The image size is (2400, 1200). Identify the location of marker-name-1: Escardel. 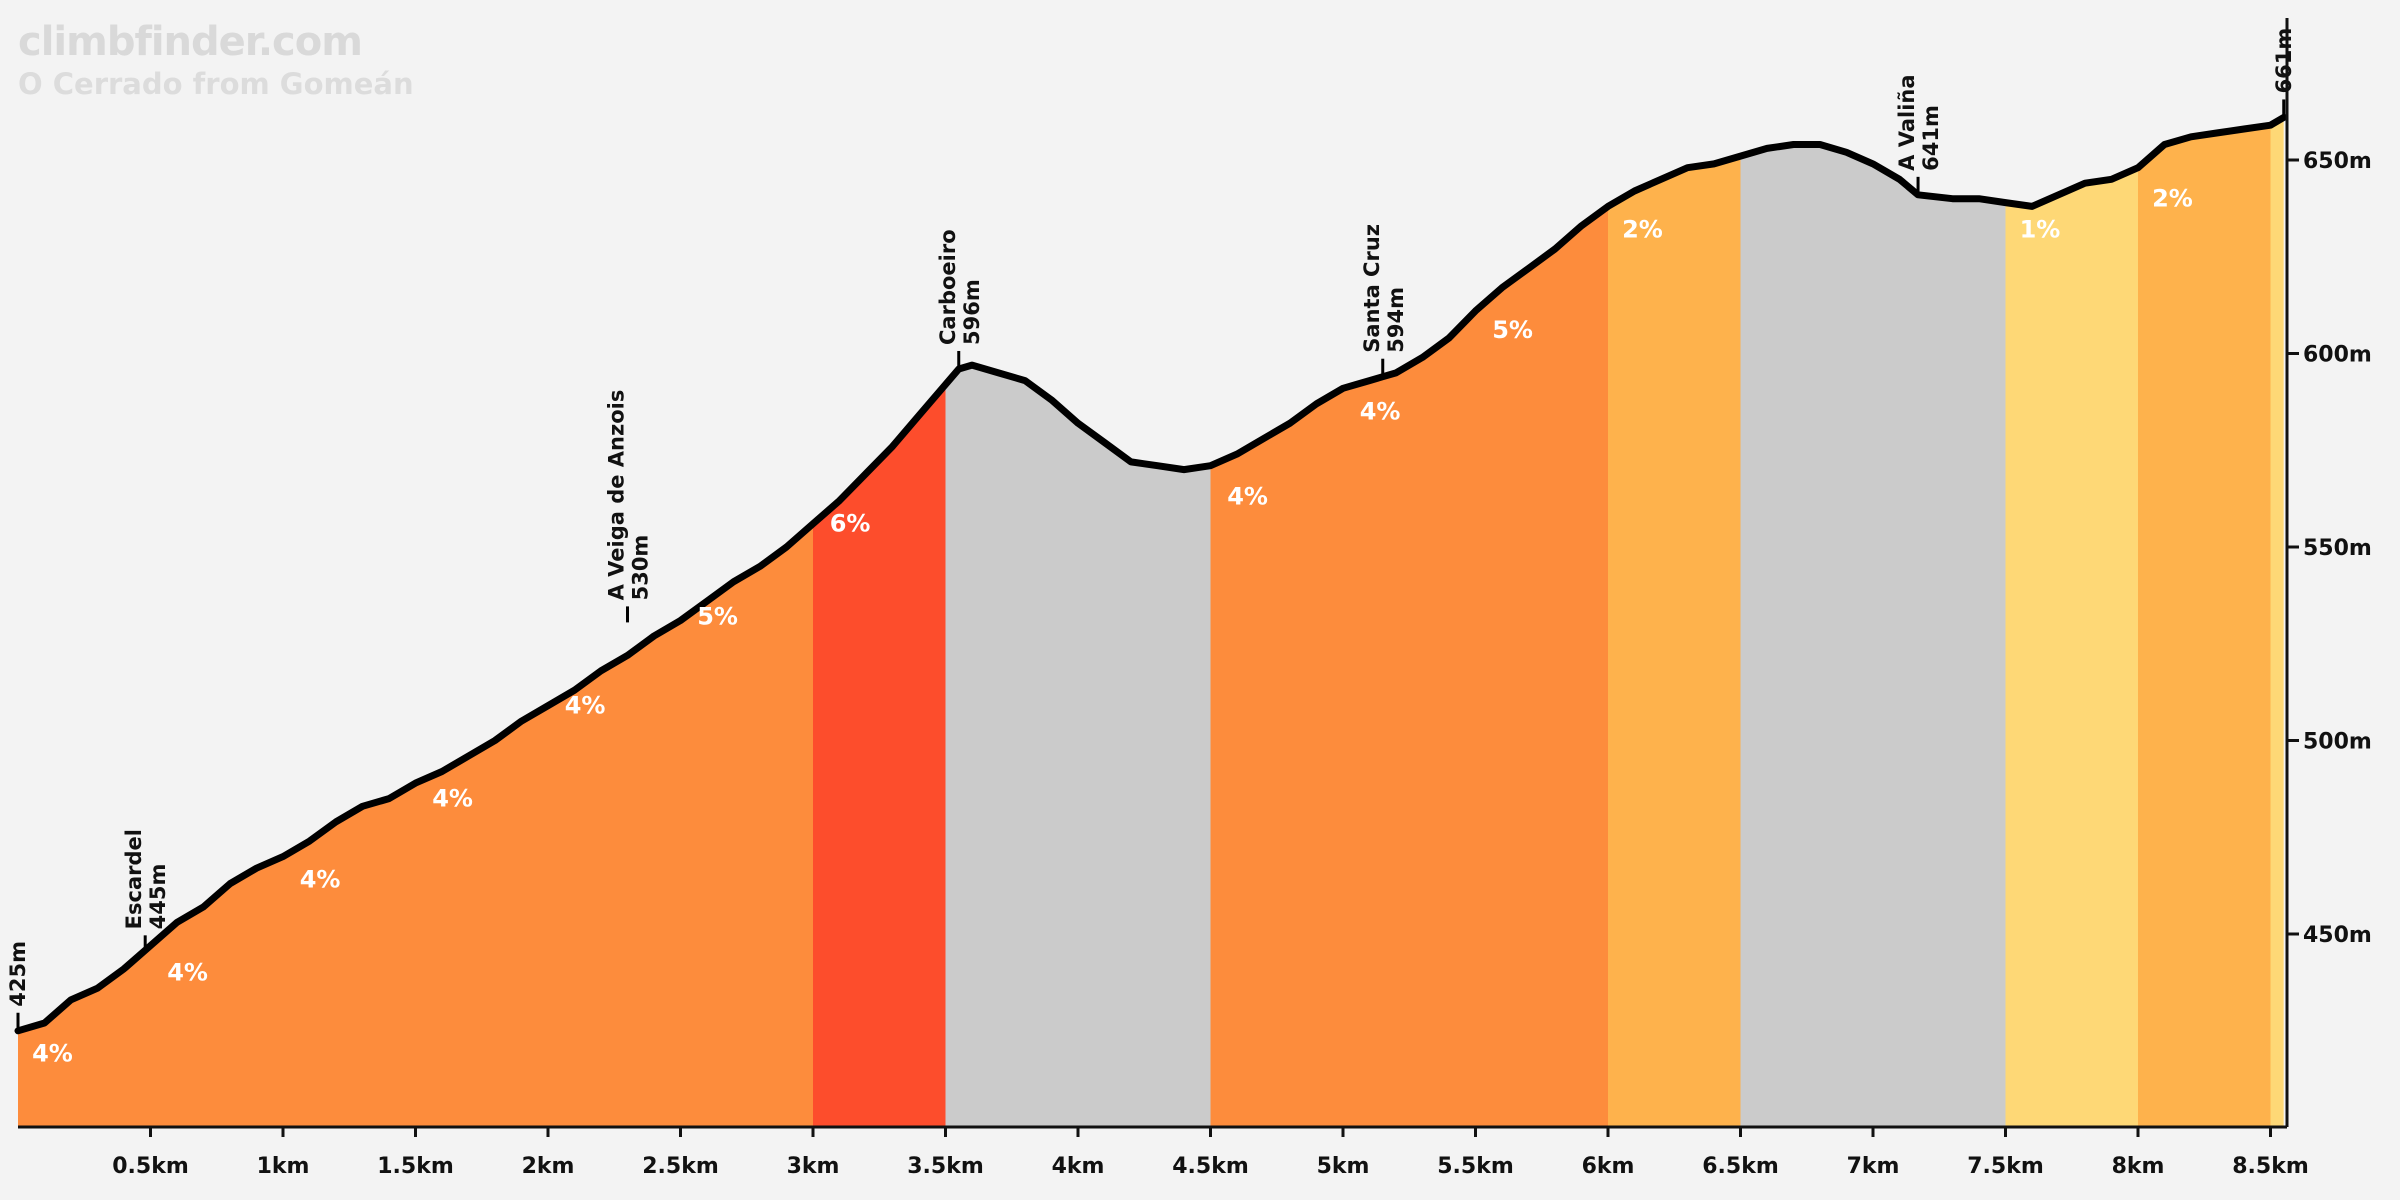
(134, 879).